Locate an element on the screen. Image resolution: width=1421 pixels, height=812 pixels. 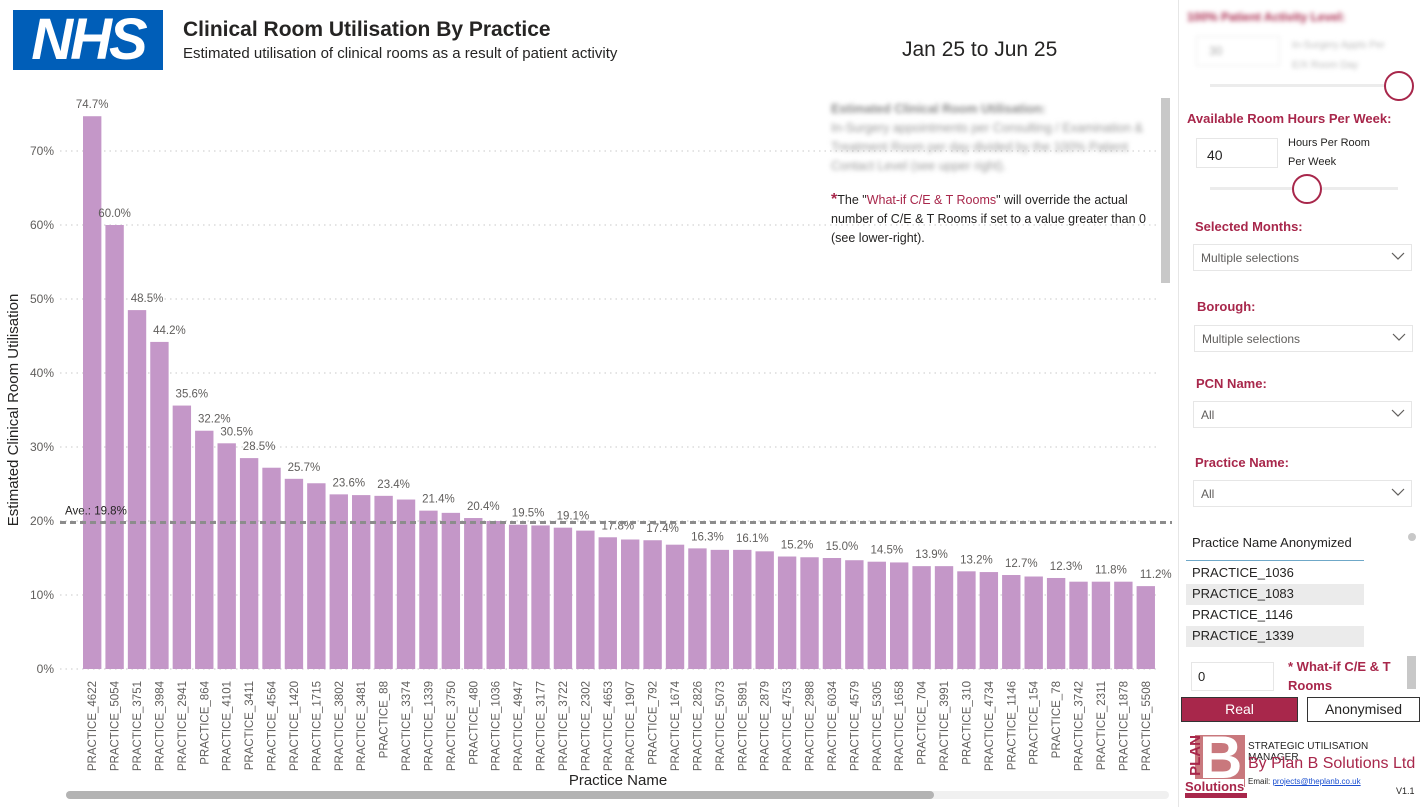
x-tick-label: PRACTICE_3802 is located at coordinates (340, 726).